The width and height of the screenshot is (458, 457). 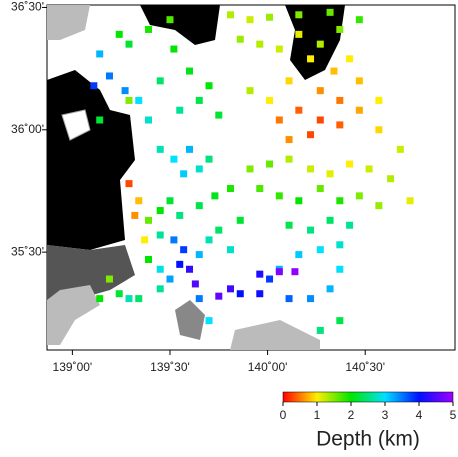 What do you see at coordinates (180, 25) in the screenshot?
I see `mask-north` at bounding box center [180, 25].